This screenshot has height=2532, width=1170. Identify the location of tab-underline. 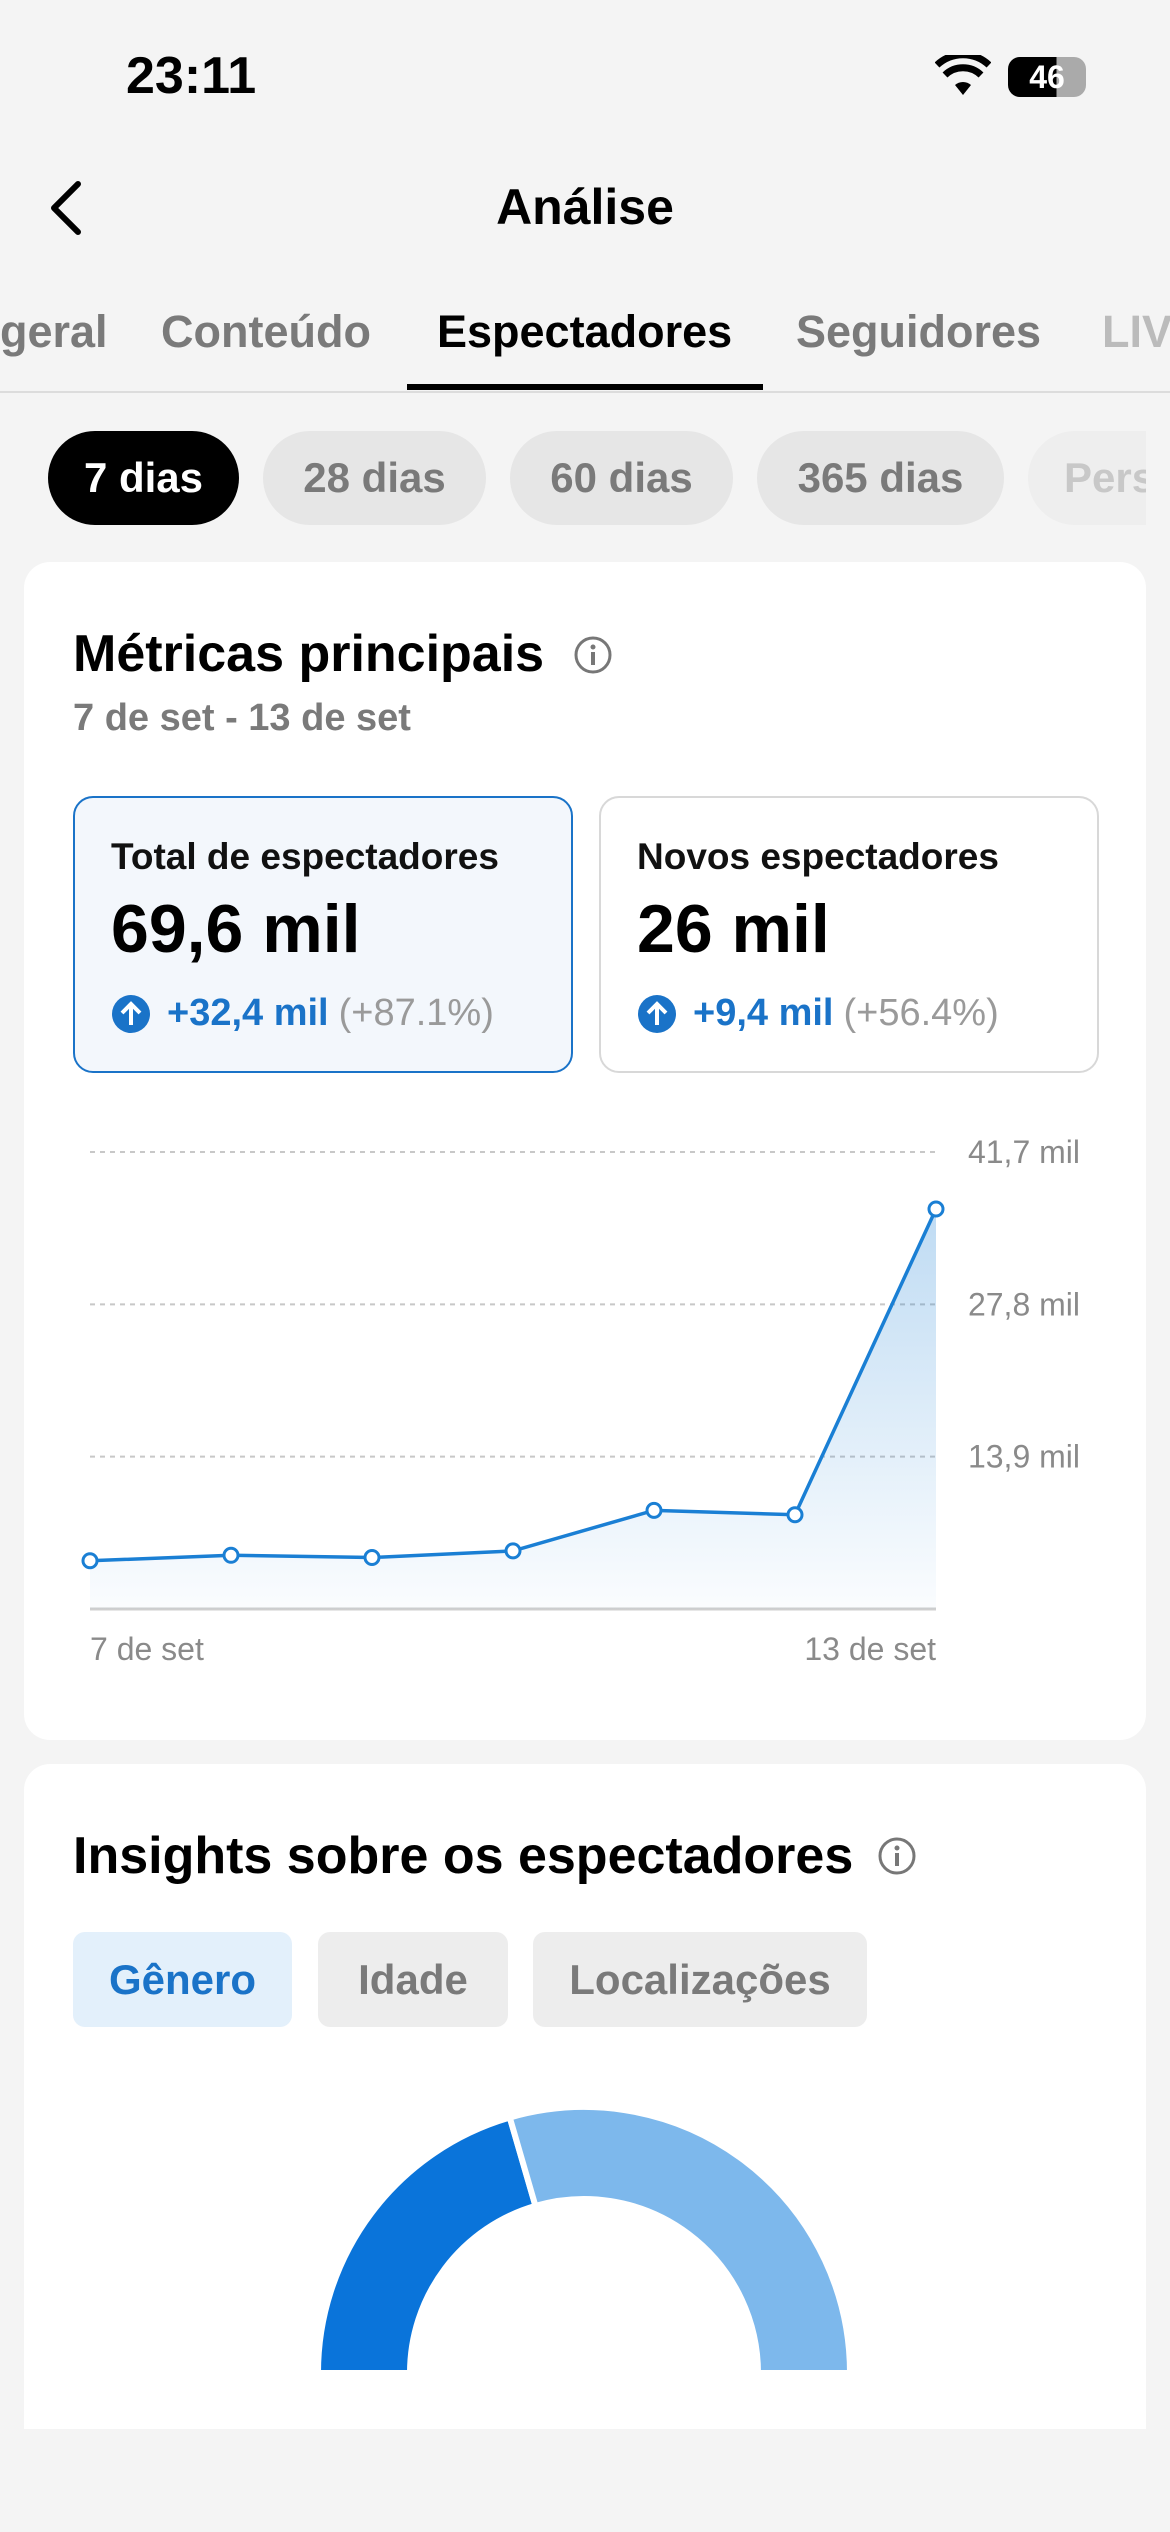
(585, 387).